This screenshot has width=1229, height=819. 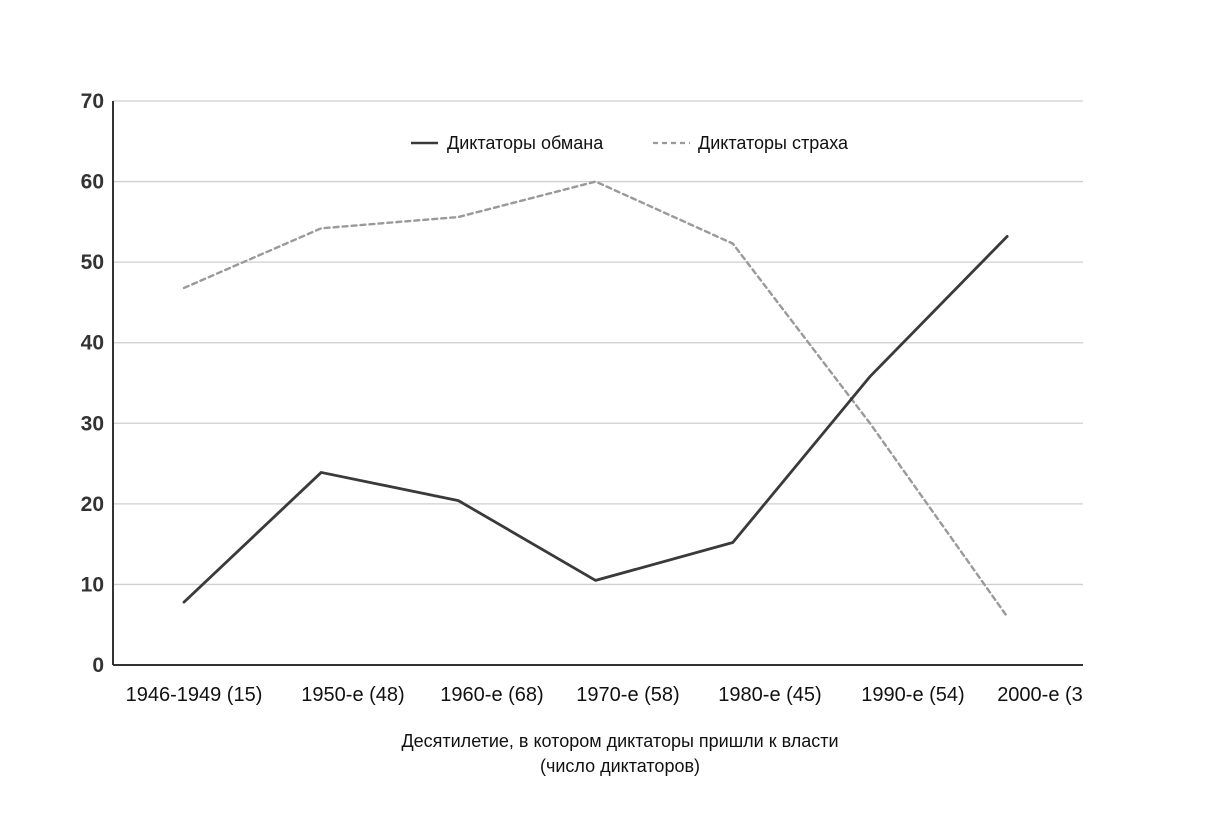 I want to click on y-tick-label: 70, so click(x=92, y=101).